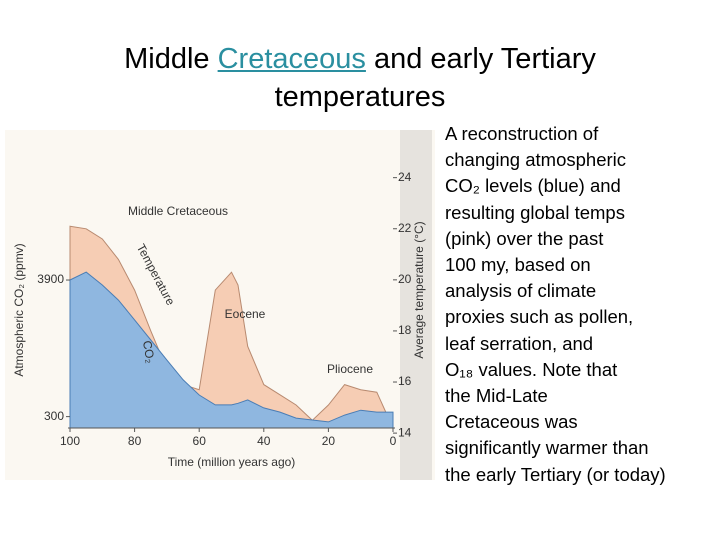 This screenshot has height=540, width=720. I want to click on description-line: CO₂ levels (blue) and, so click(533, 186).